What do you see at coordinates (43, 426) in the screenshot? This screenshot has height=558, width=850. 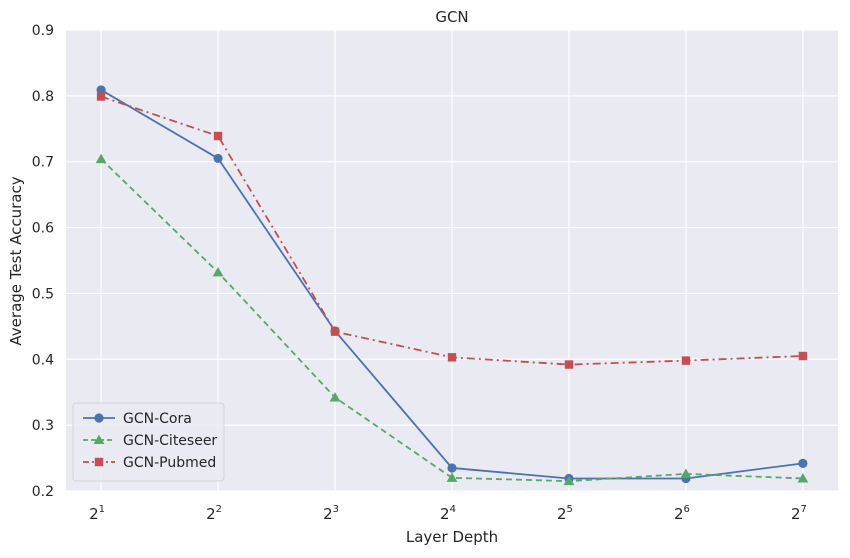 I see `y-tick-label: 0.3` at bounding box center [43, 426].